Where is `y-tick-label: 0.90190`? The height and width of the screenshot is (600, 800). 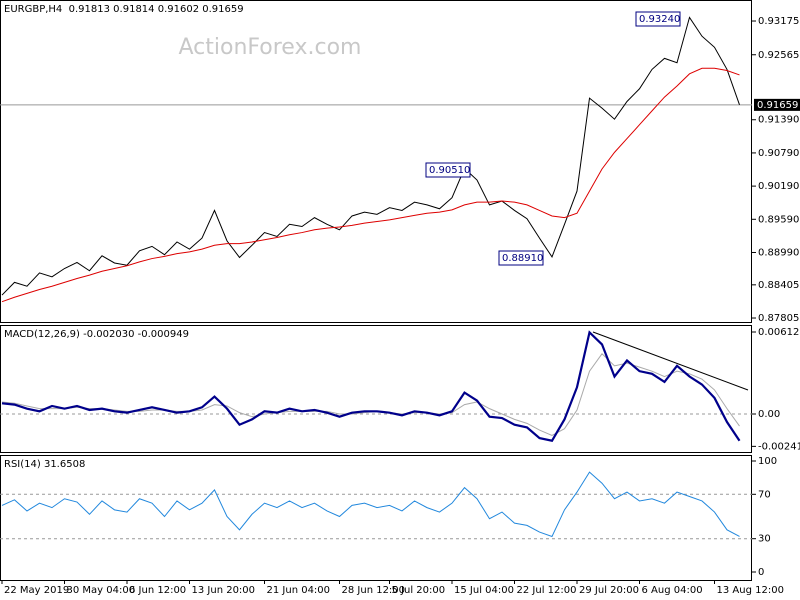
y-tick-label: 0.90190 is located at coordinates (778, 186).